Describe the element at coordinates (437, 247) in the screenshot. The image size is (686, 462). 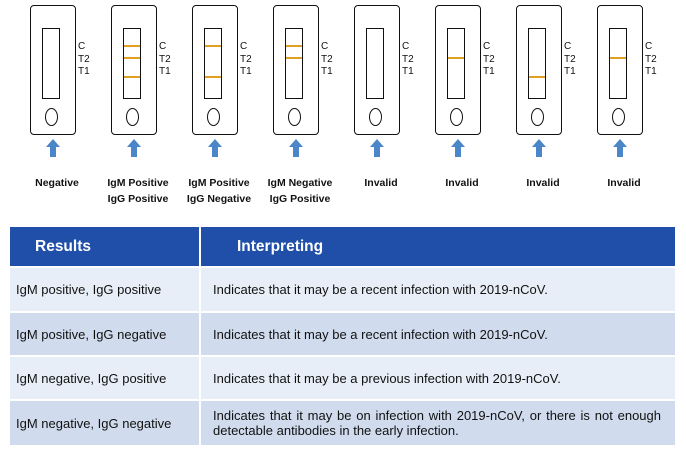
I see `interpreting-column-header: Interpreting` at that location.